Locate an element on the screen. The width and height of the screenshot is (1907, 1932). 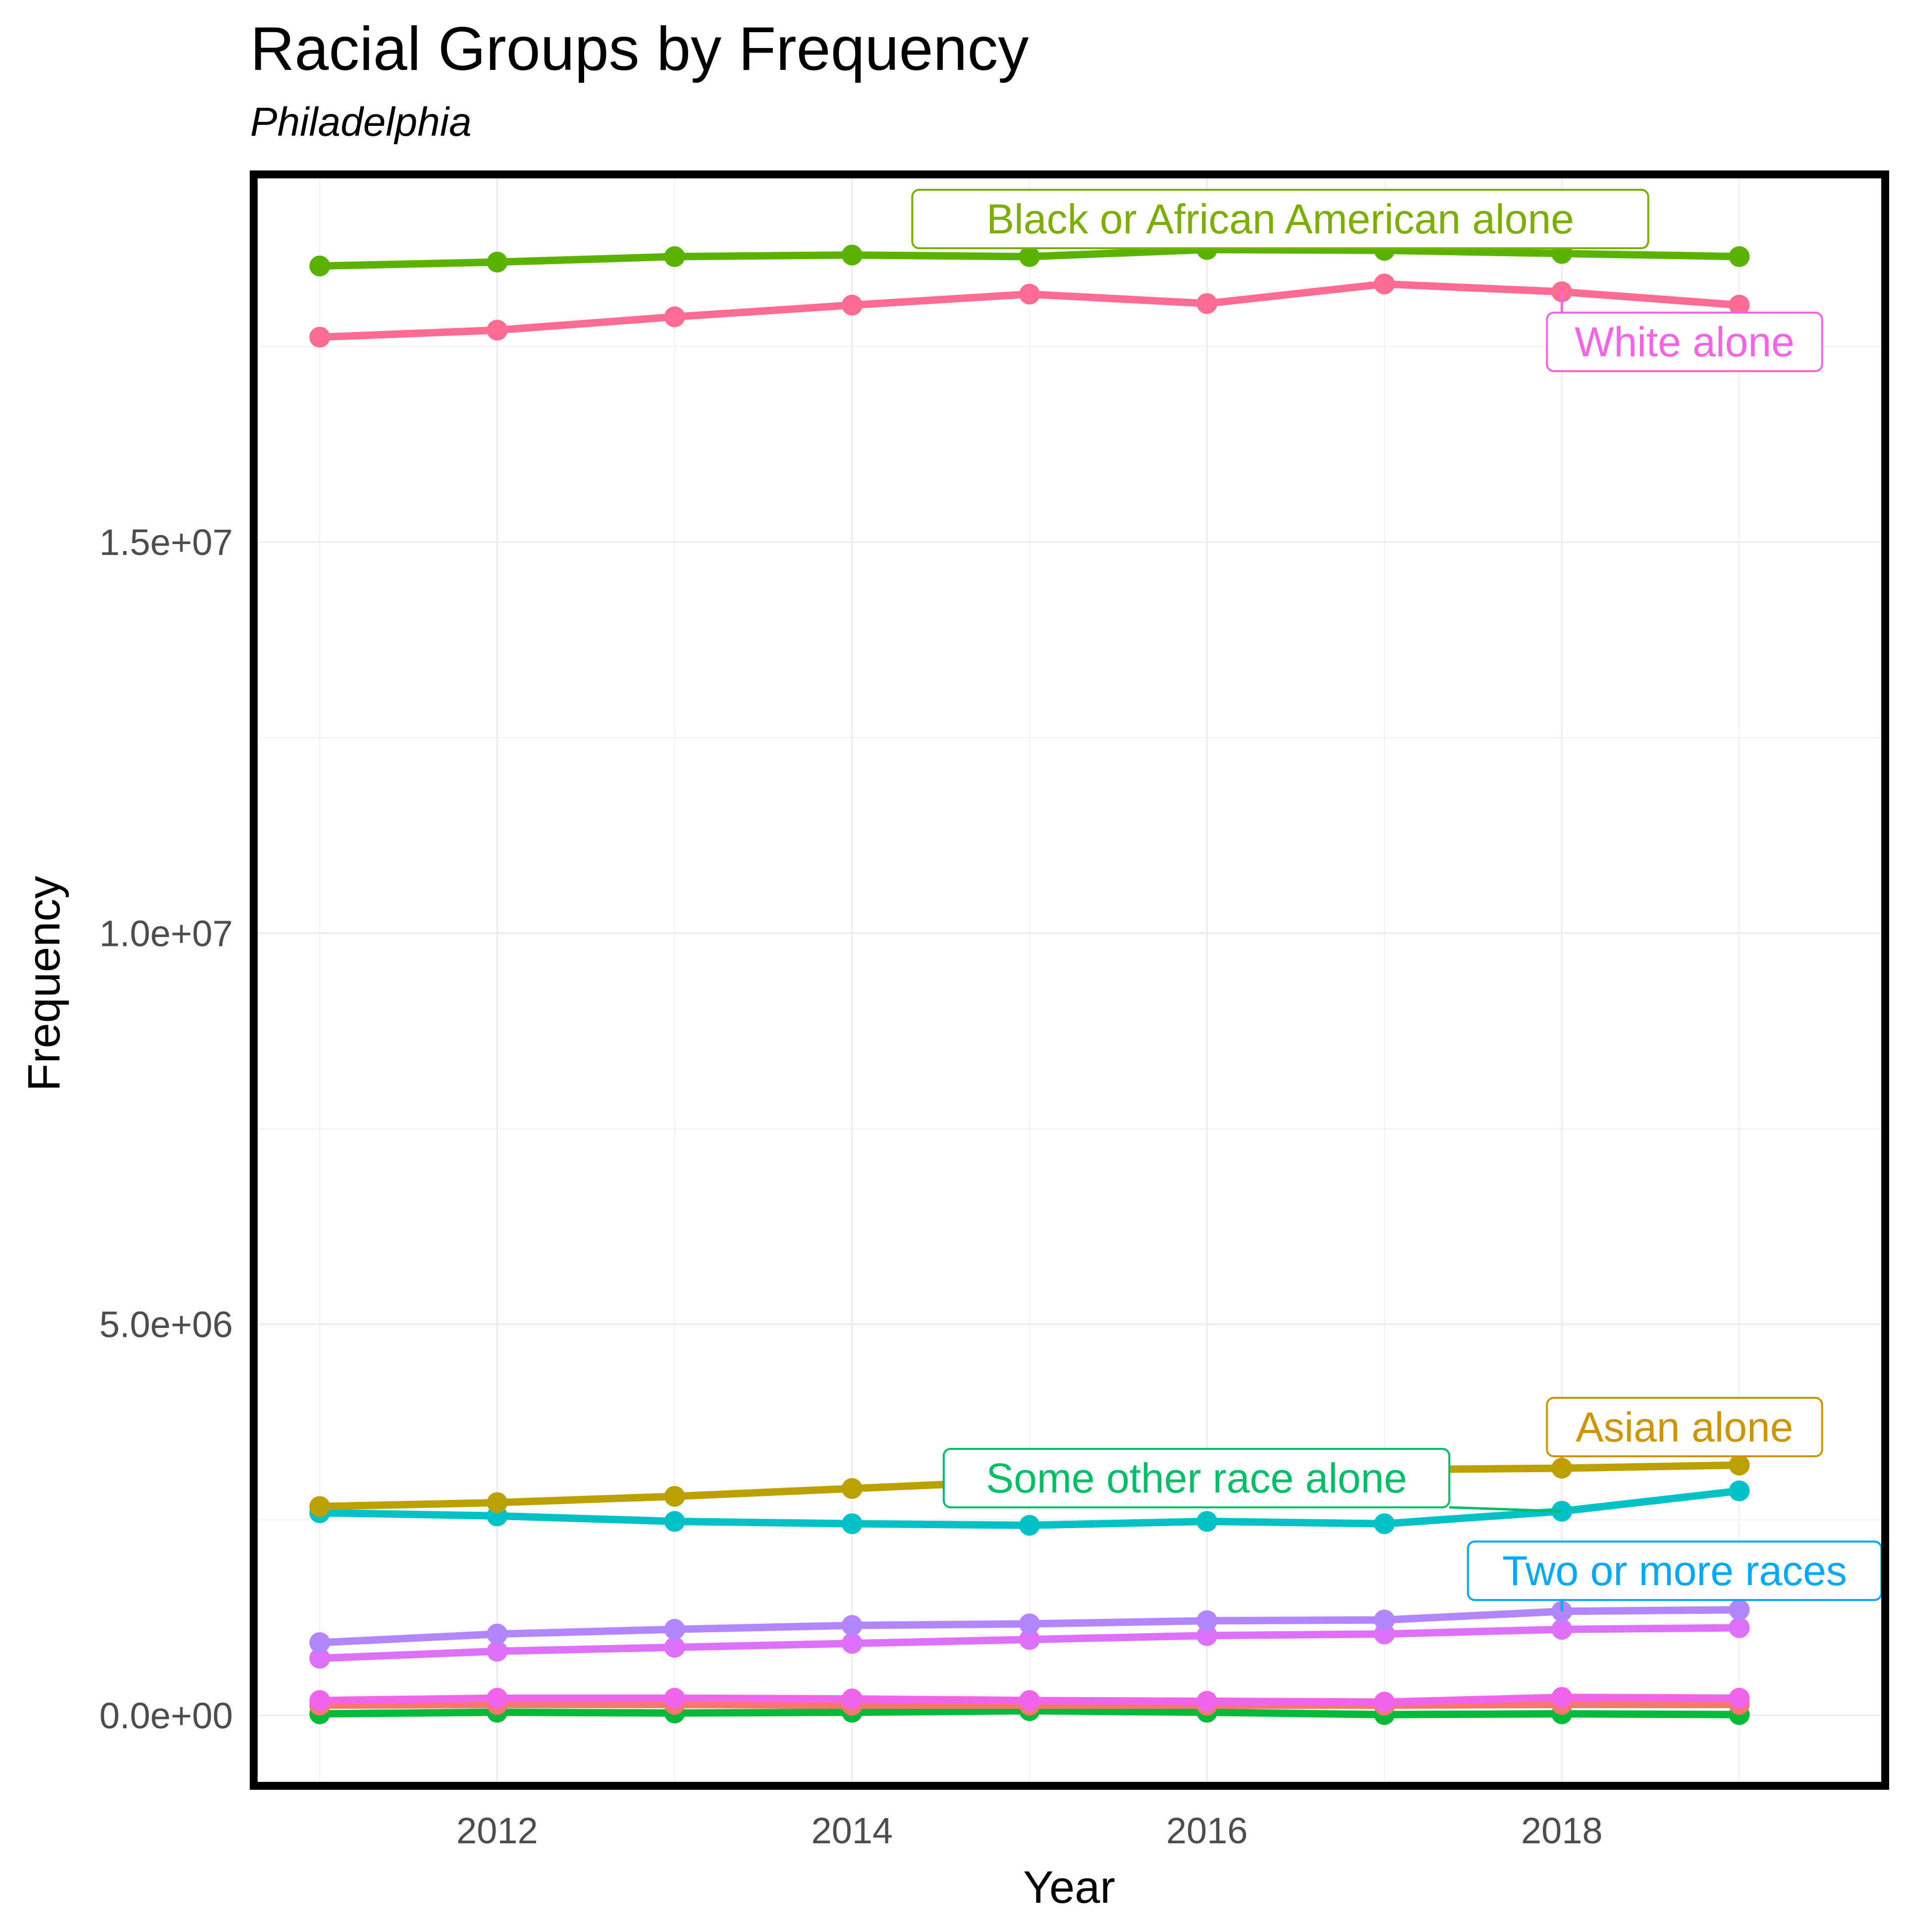
y-axis-title: Frequency is located at coordinates (44, 984).